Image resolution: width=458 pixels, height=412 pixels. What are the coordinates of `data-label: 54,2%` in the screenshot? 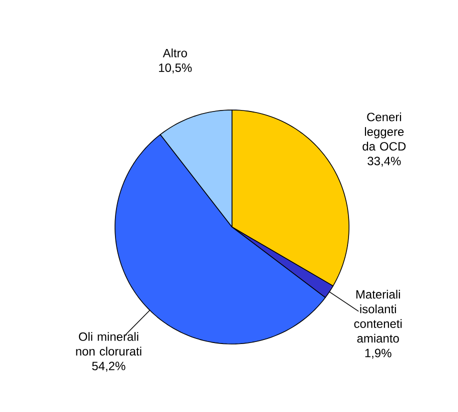 It's located at (109, 367).